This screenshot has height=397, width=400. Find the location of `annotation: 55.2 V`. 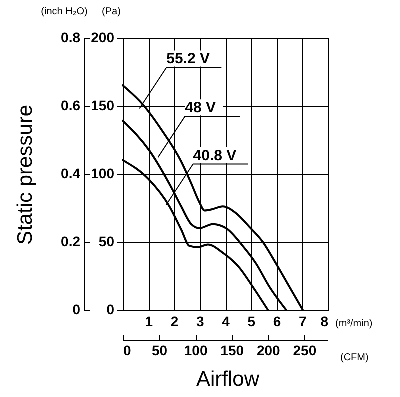

annotation: 55.2 V is located at coordinates (188, 59).